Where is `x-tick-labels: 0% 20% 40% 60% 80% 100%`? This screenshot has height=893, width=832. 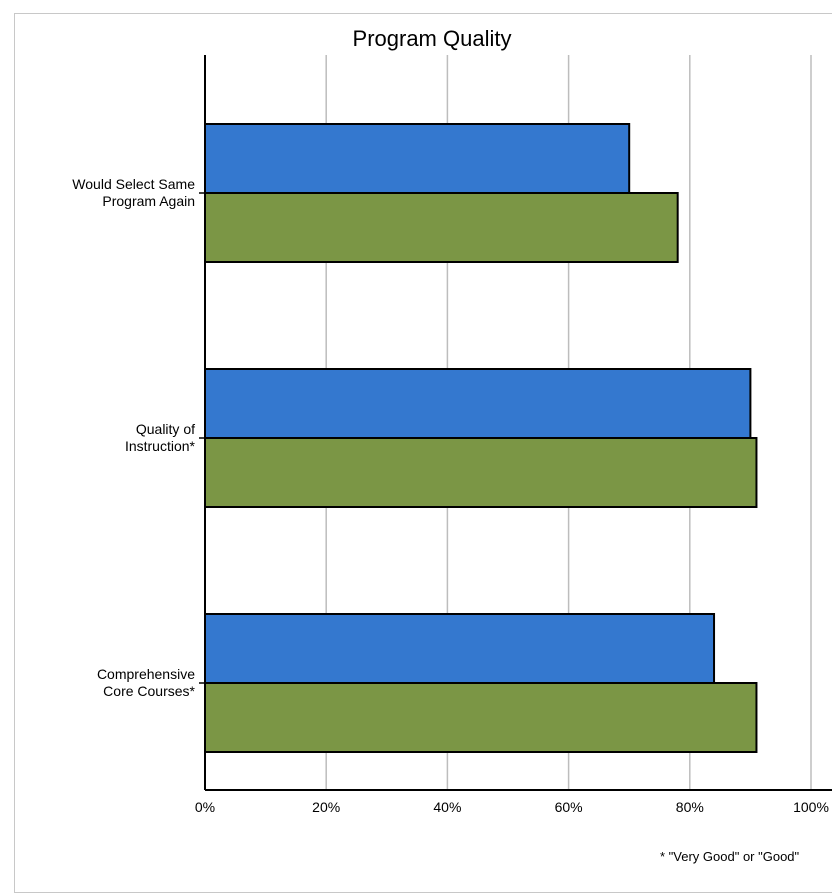
x-tick-labels: 0% 20% 40% 60% 80% 100% is located at coordinates (512, 807).